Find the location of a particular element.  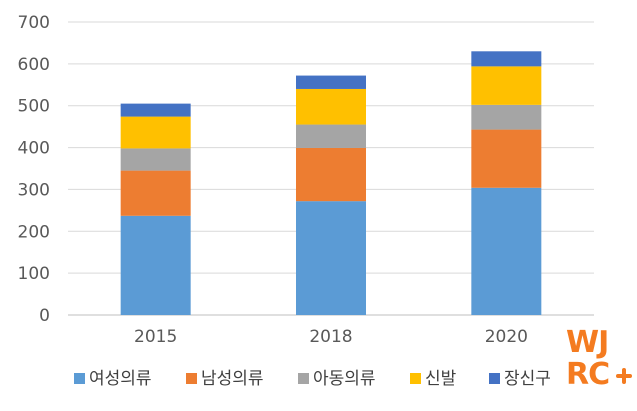

x-tick-label: 2018 is located at coordinates (330, 337).